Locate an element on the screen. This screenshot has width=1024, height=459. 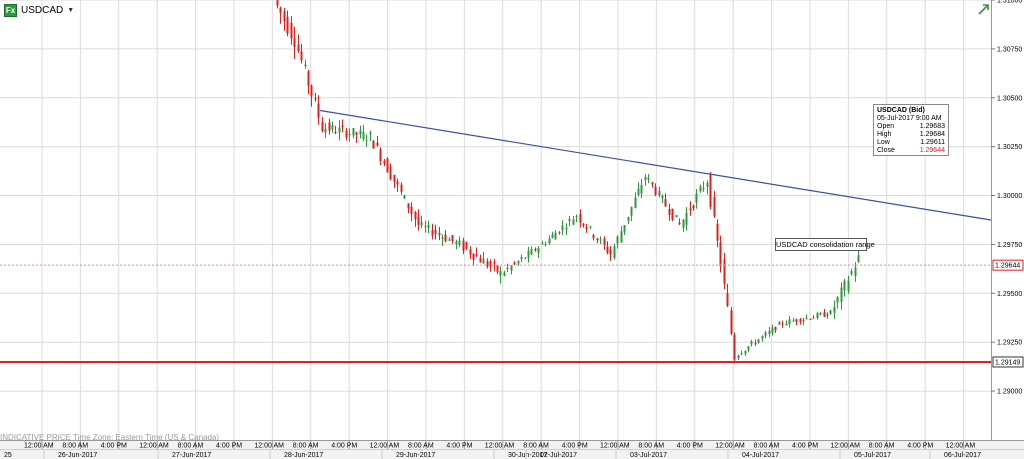
date-label: 06-Jul-2017 is located at coordinates (962, 455).